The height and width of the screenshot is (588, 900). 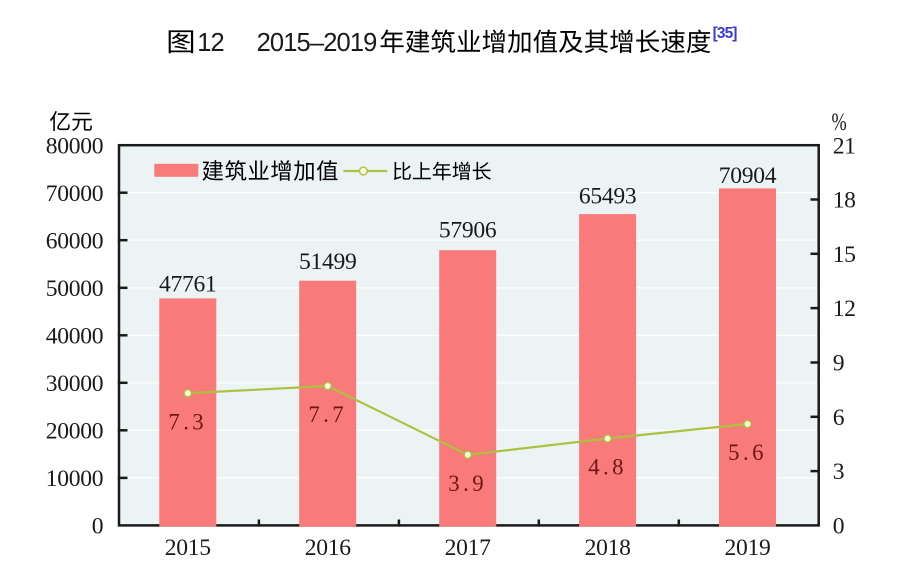 I want to click on svg-text: 10000, so click(x=75, y=479).